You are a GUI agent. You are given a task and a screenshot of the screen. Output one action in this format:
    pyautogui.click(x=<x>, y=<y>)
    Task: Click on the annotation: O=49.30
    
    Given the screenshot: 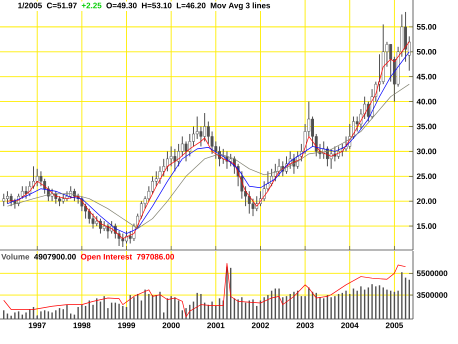 What is the action you would take?
    pyautogui.click(x=121, y=5)
    